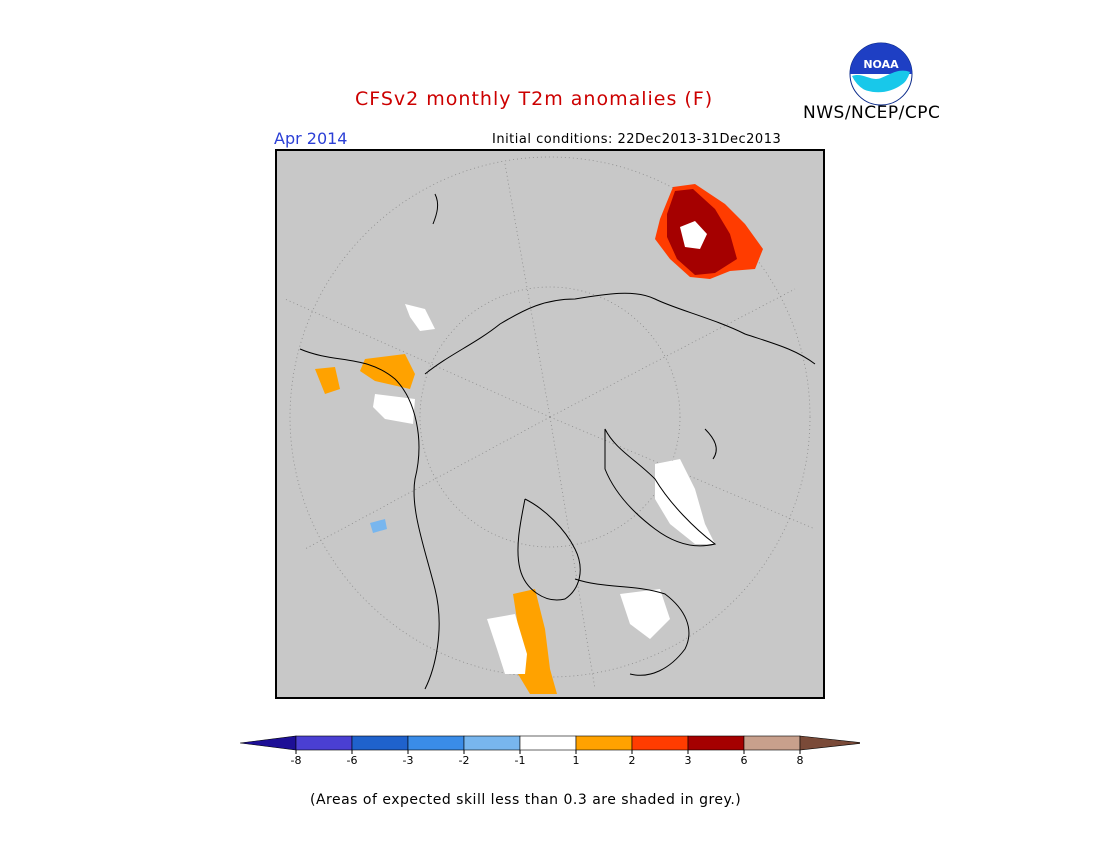 The height and width of the screenshot is (850, 1100). I want to click on patch-white-nw, so click(420, 317).